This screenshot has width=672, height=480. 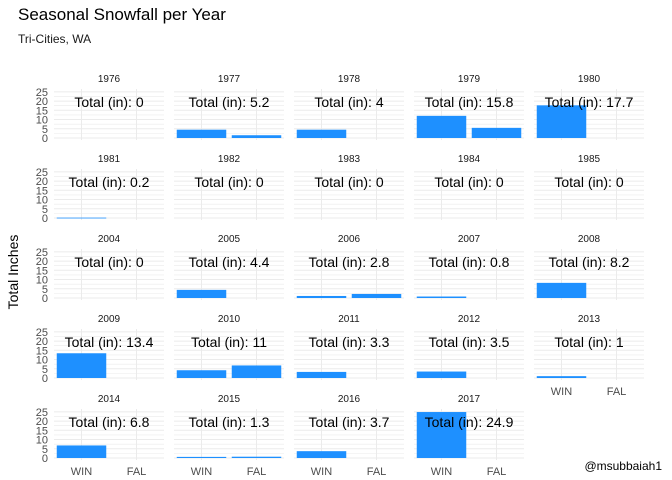 What do you see at coordinates (469, 347) in the screenshot?
I see `panel-2012: 2012 Total (in): 3.5` at bounding box center [469, 347].